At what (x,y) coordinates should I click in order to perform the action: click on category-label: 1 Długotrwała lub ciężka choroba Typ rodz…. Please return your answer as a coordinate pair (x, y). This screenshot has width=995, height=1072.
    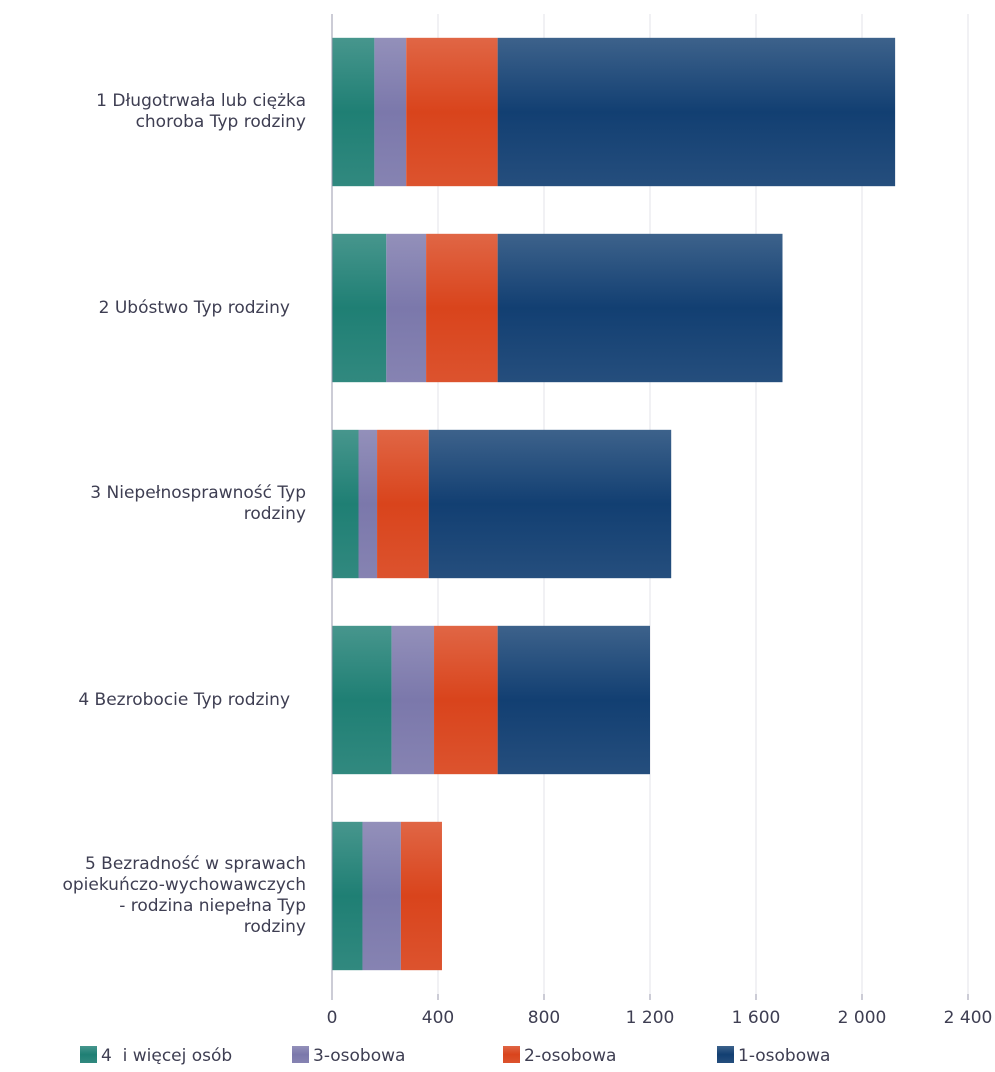
    Looking at the image, I should click on (156, 112).